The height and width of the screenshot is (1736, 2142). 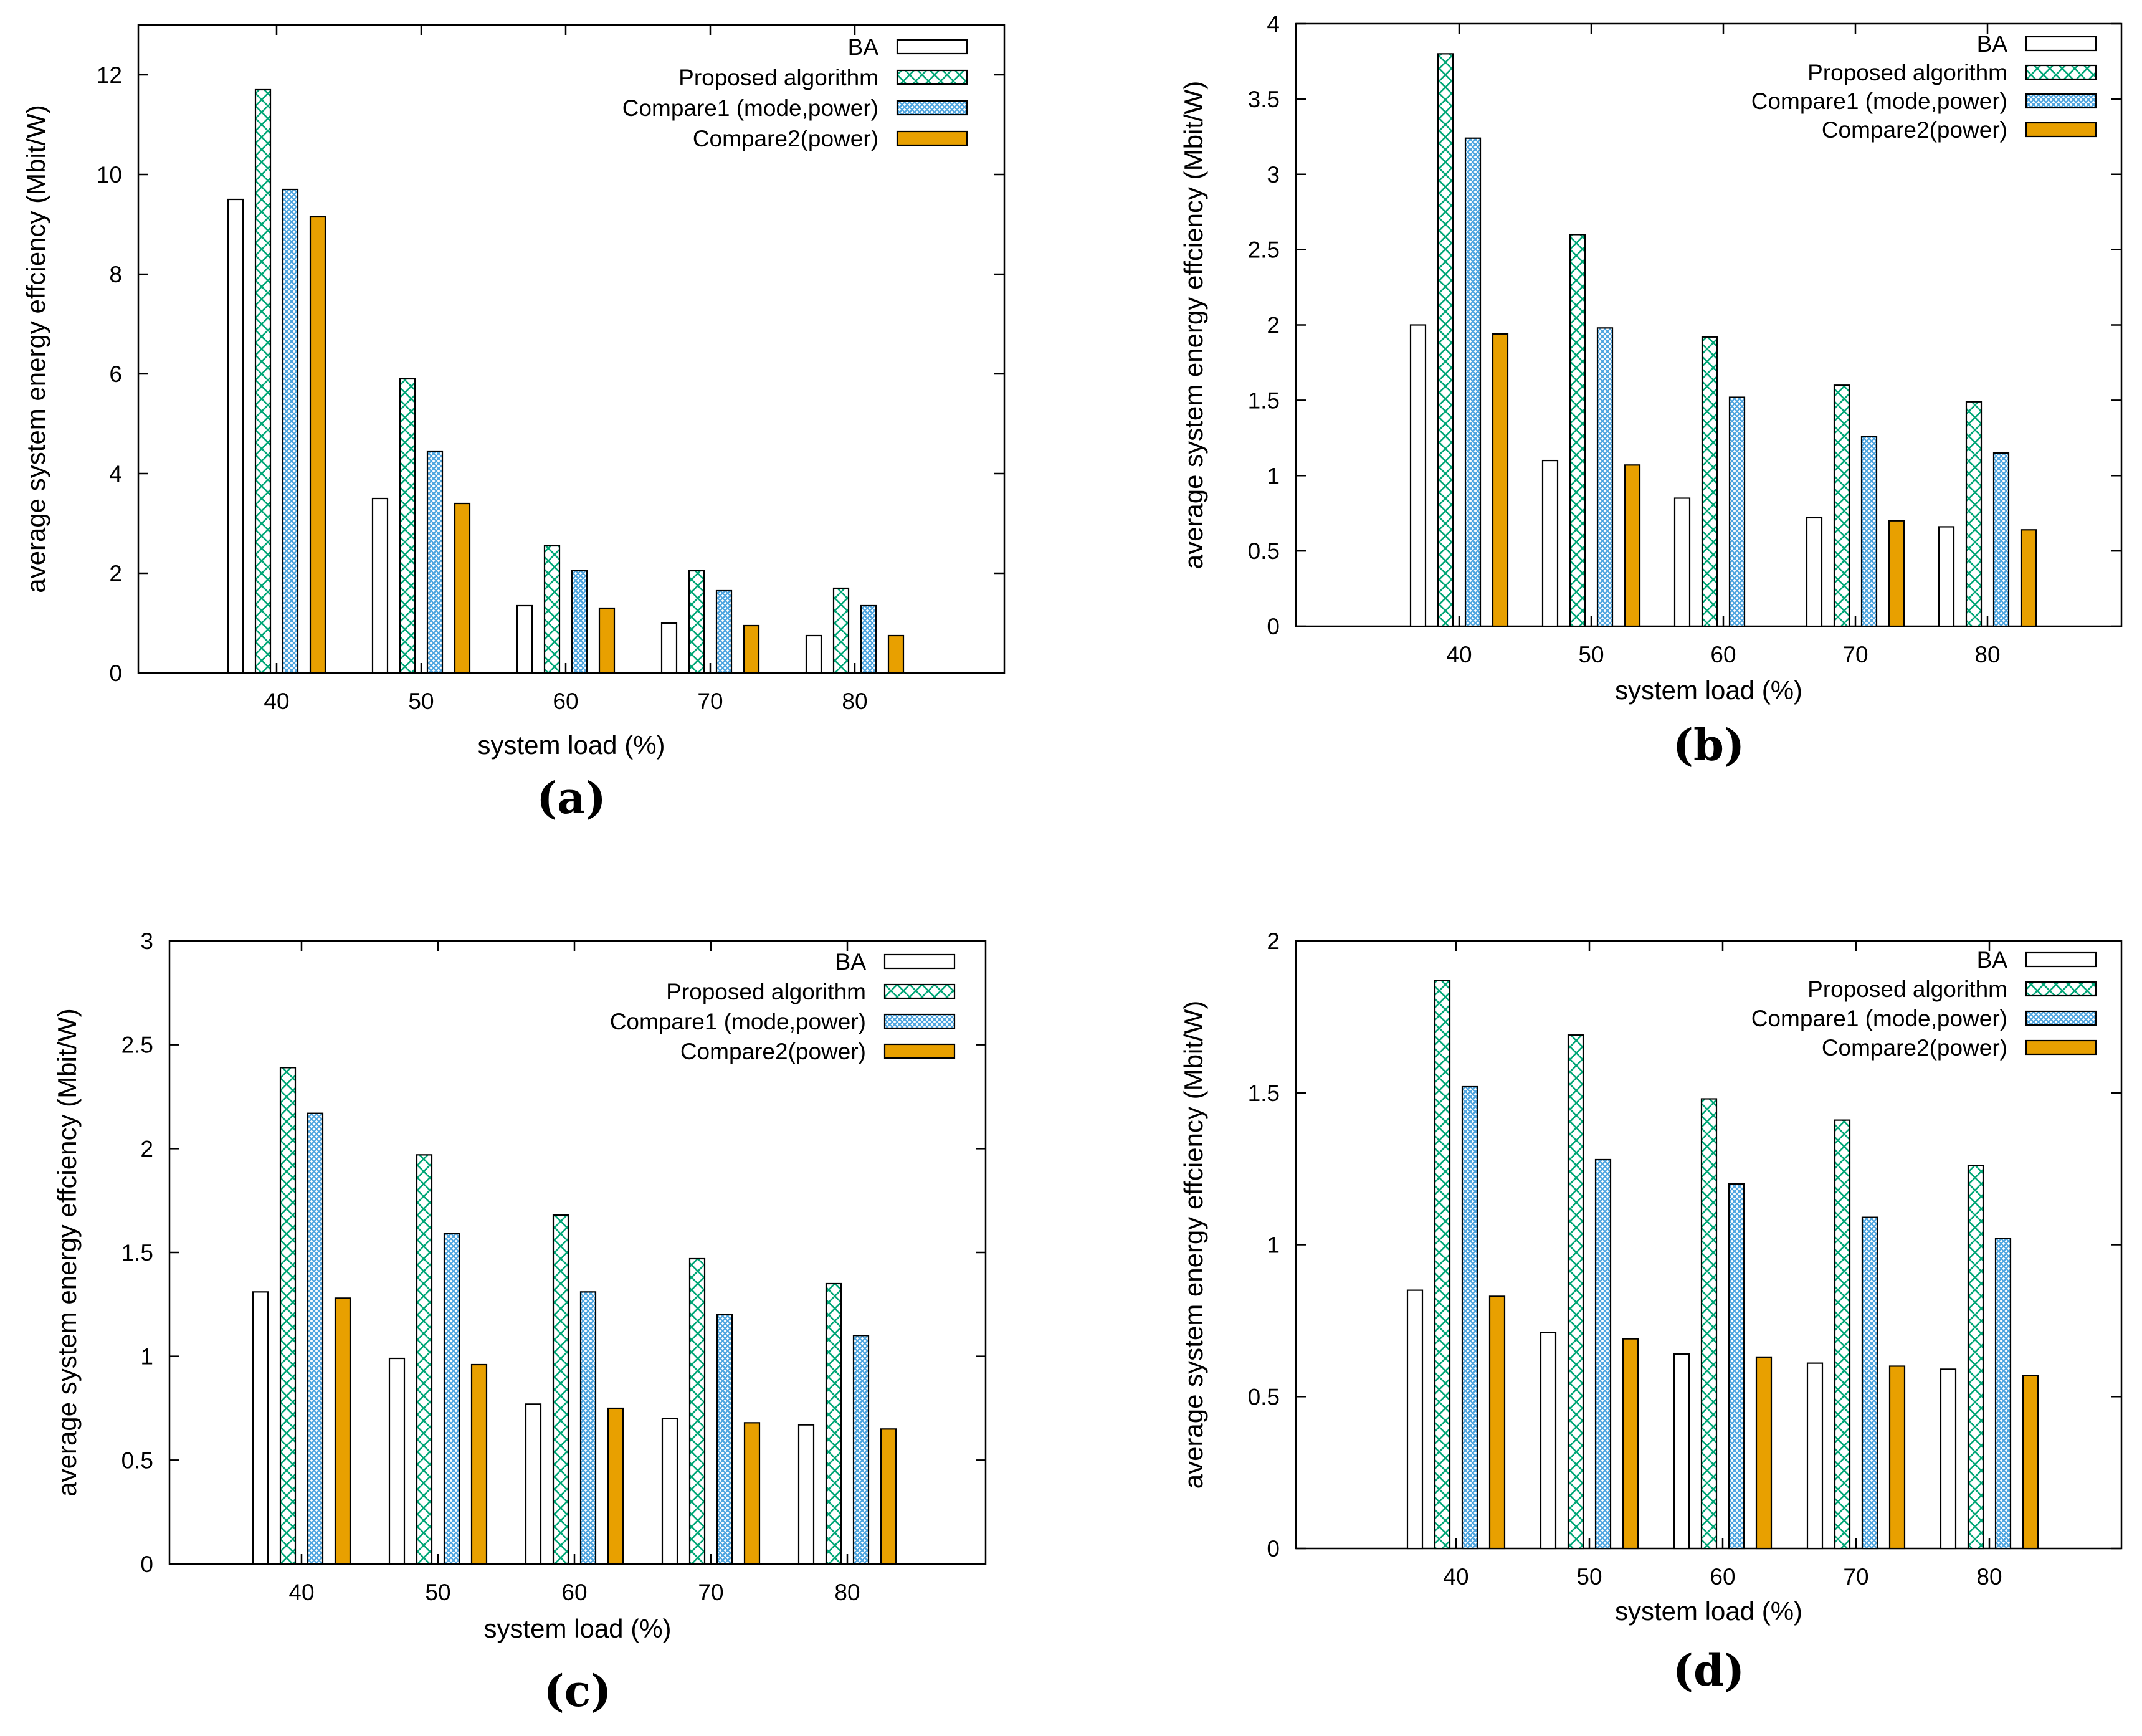 What do you see at coordinates (116, 274) in the screenshot?
I see `y-tick-label: 8` at bounding box center [116, 274].